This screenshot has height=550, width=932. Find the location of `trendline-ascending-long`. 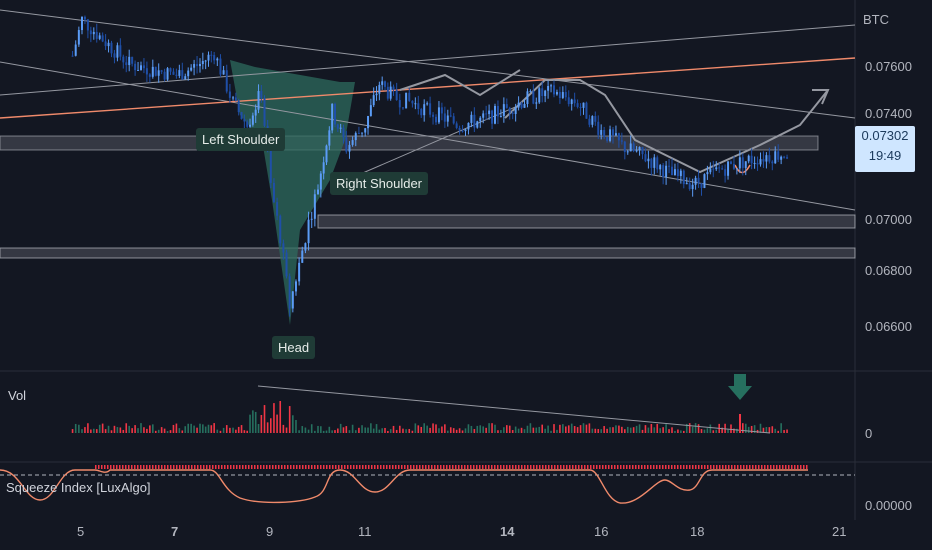

trendline-ascending-long is located at coordinates (428, 60).